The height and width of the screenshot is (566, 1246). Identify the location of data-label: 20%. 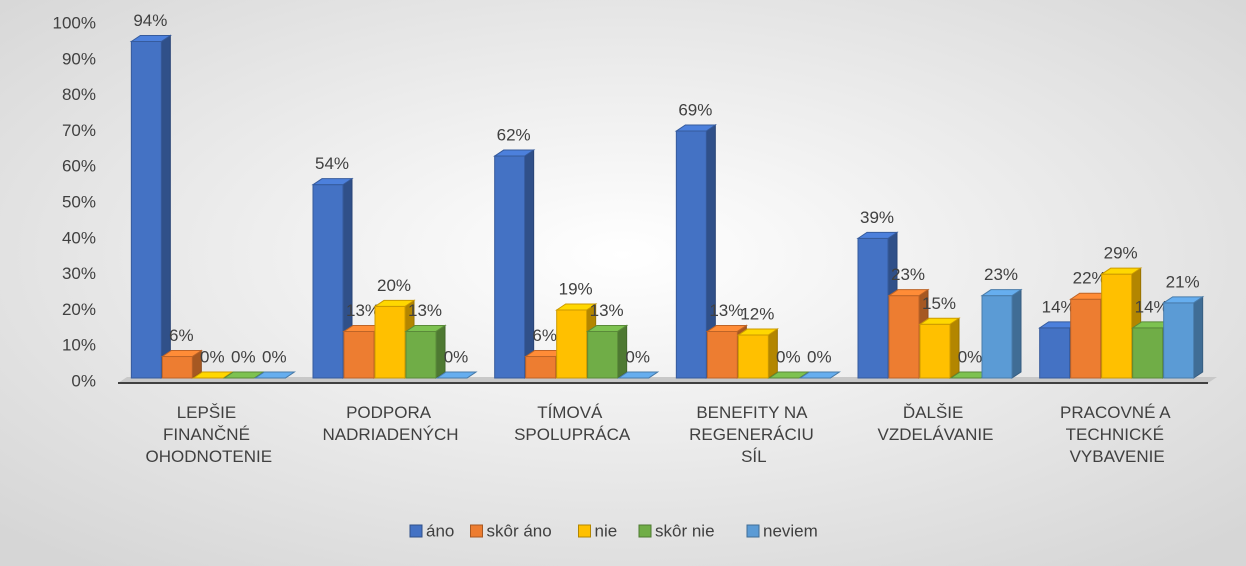
(394, 285).